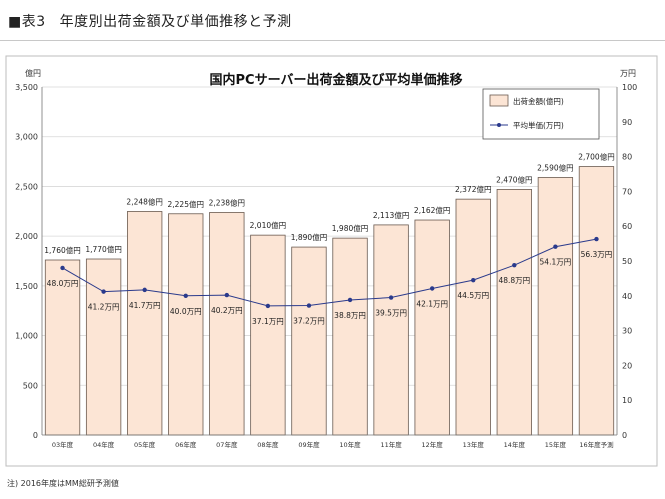  Describe the element at coordinates (597, 254) in the screenshot. I see `line-value-label: 56.3万円` at that location.